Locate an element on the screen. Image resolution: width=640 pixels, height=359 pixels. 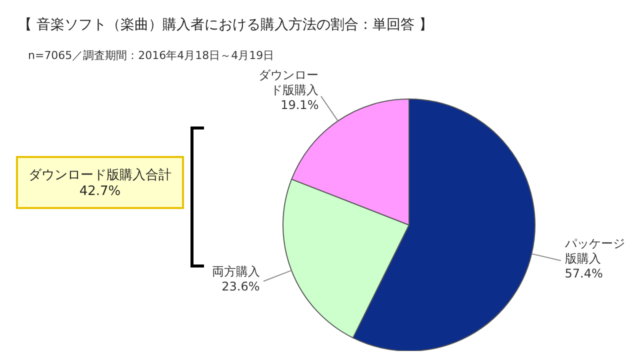
slice-label: ダウンロード版購入 is located at coordinates (288, 82).